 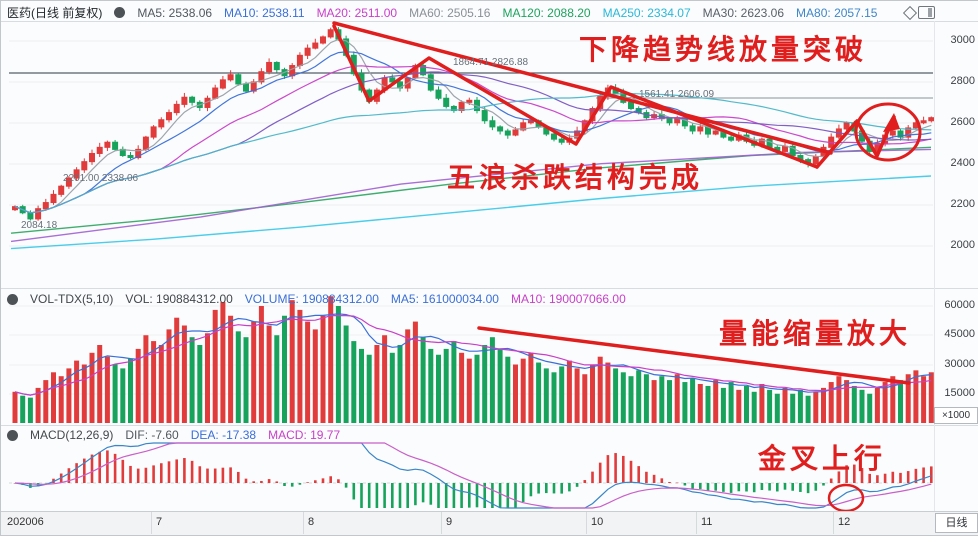 I want to click on annotation-text: 量能缩量放大, so click(x=815, y=334).